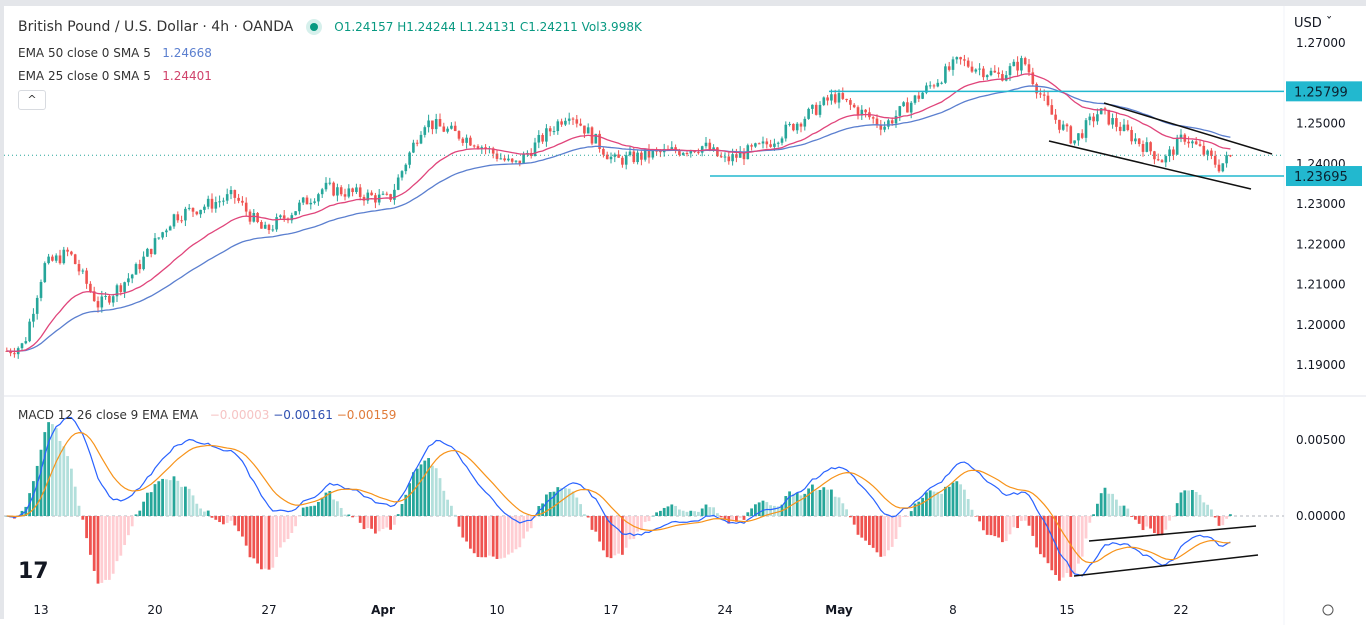 This screenshot has height=625, width=1366. I want to click on settings-icon, so click(1328, 610).